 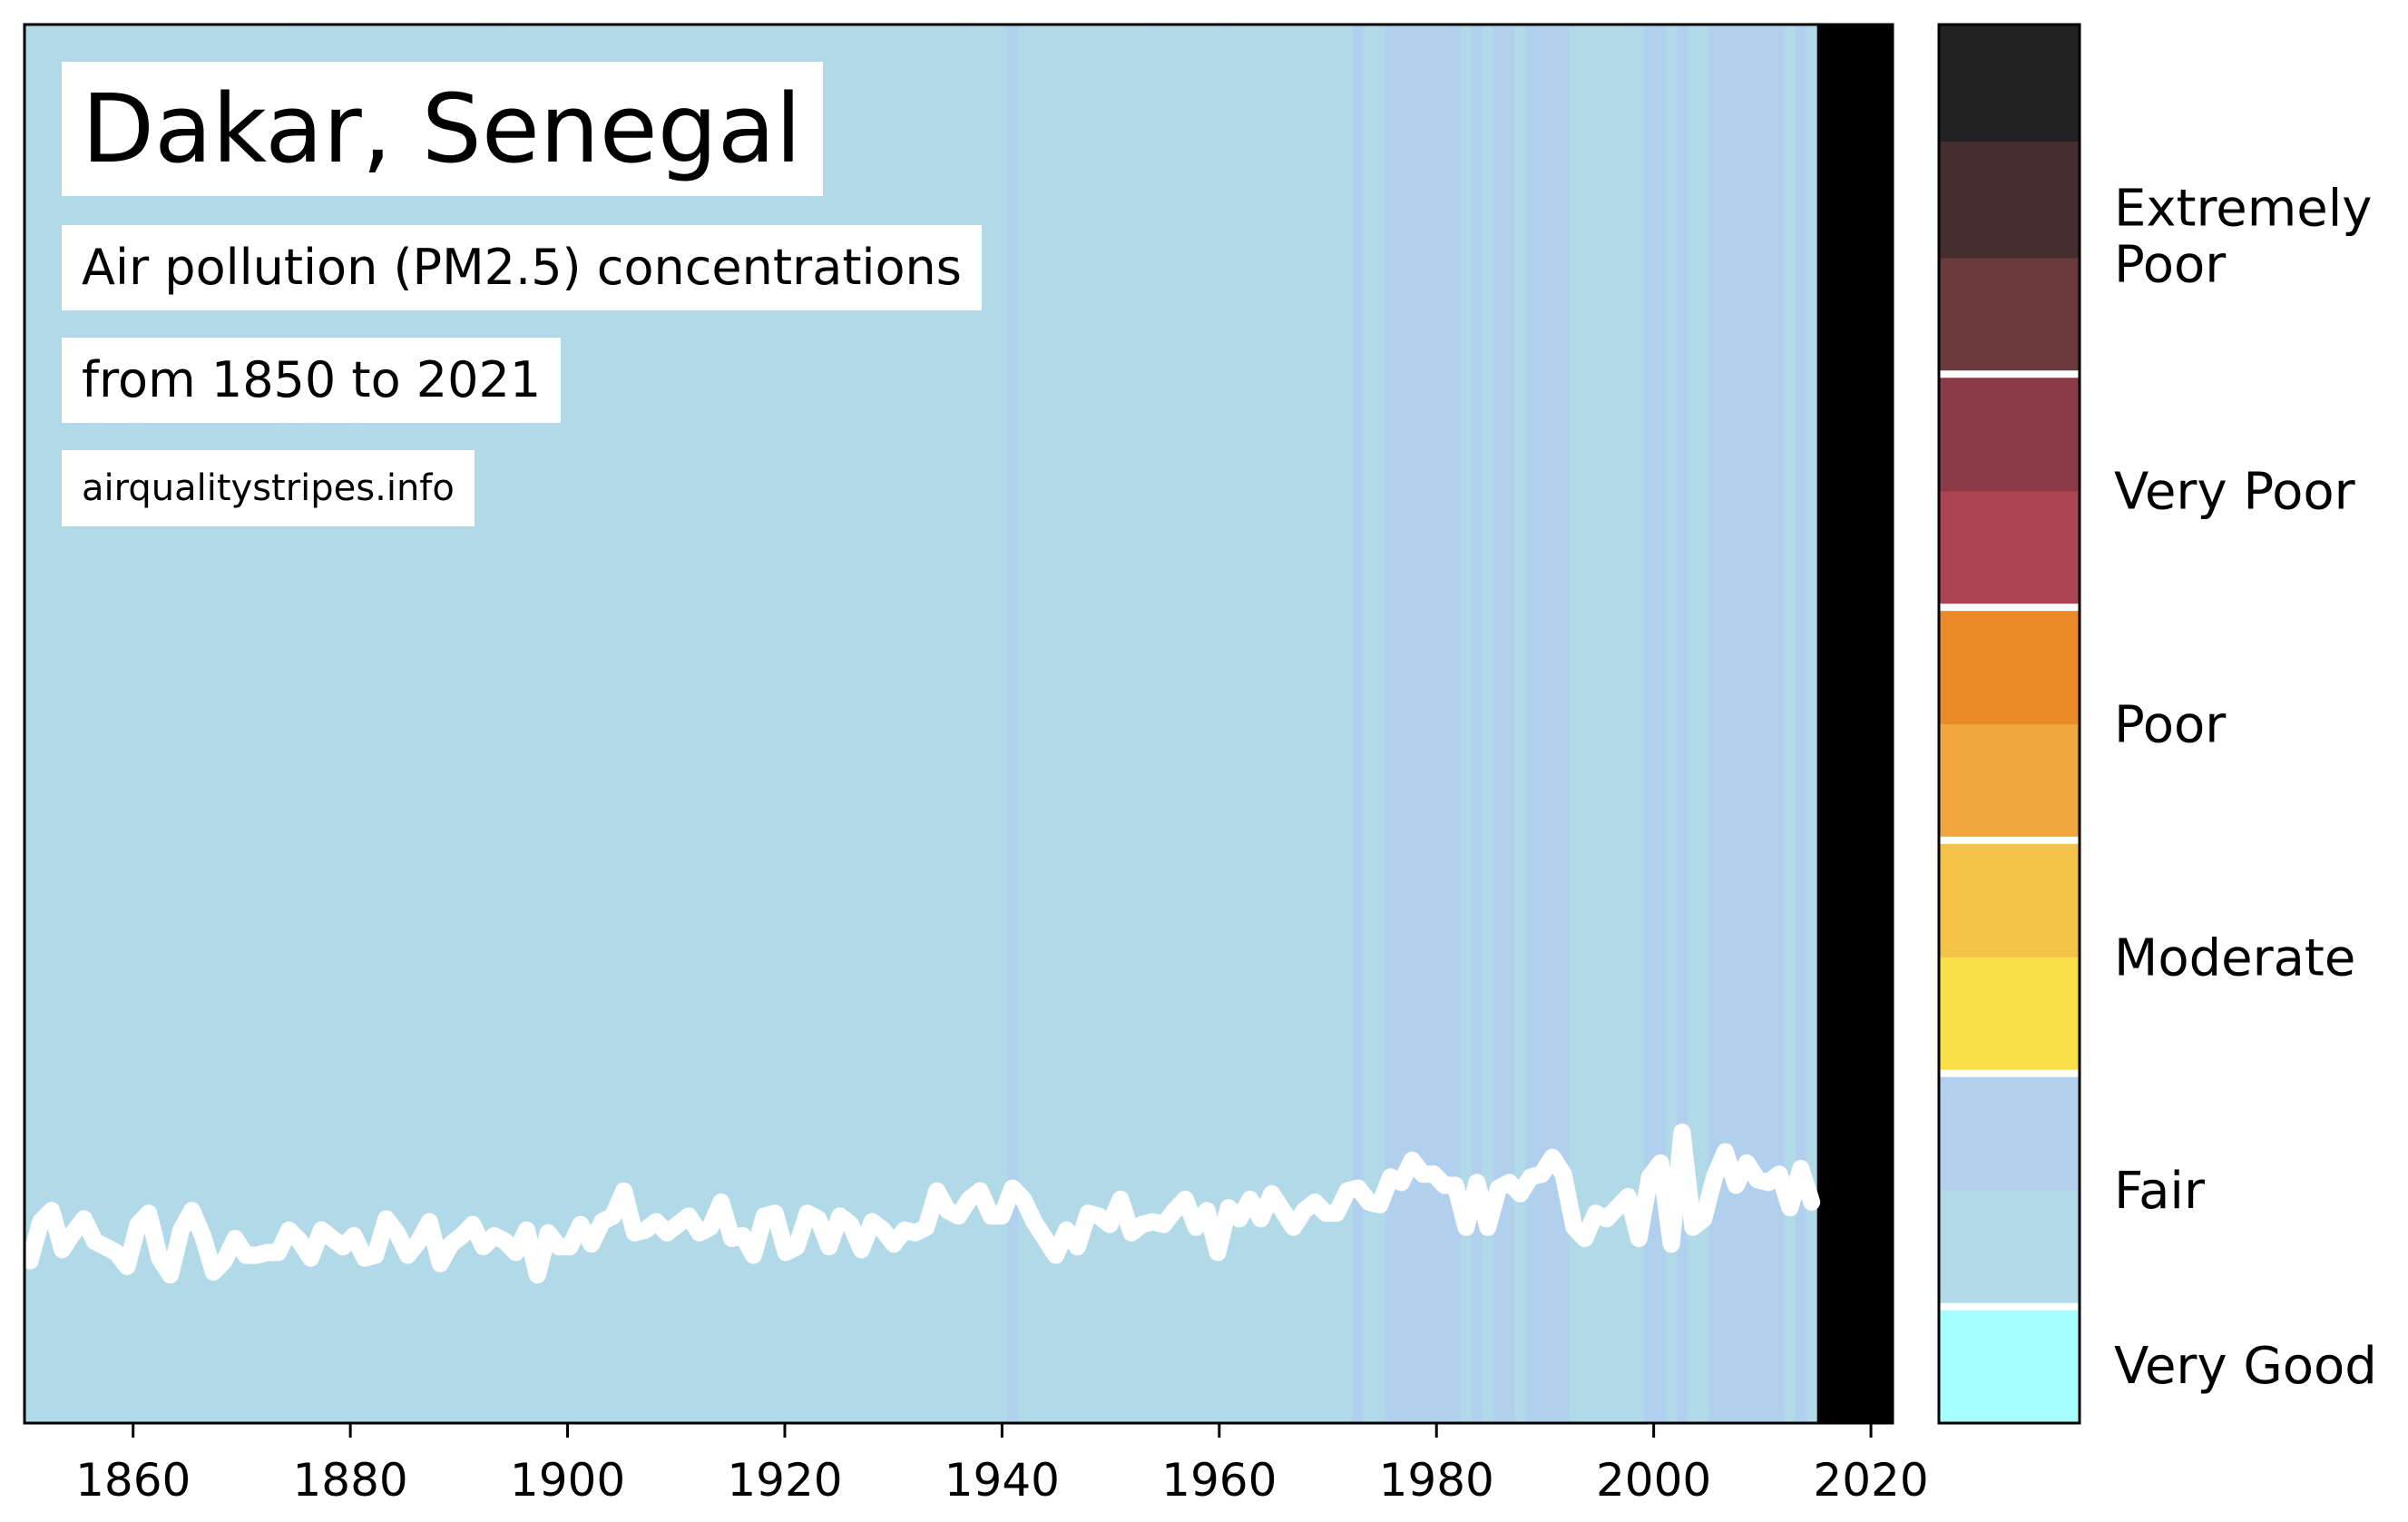 I want to click on stripe-1942, so click(x=1024, y=724).